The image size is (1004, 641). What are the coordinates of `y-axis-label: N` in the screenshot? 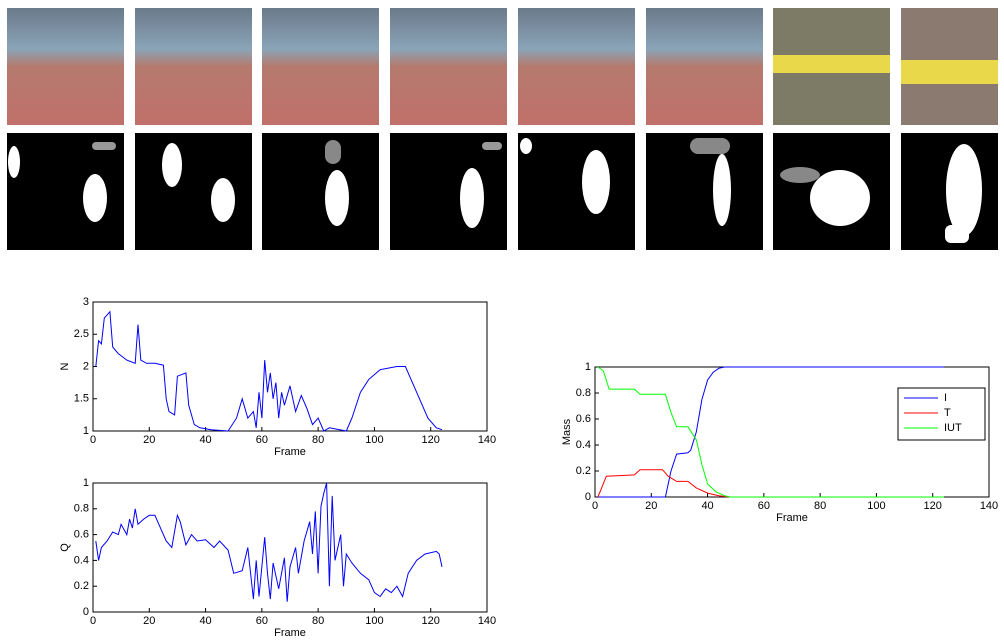 It's located at (65, 366).